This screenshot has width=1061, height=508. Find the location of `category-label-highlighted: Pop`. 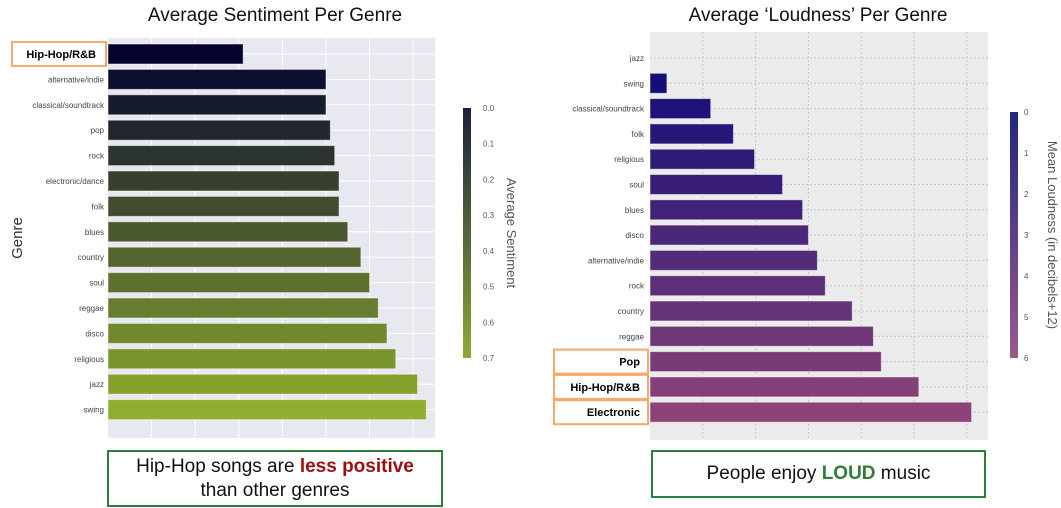

category-label-highlighted: Pop is located at coordinates (629, 363).